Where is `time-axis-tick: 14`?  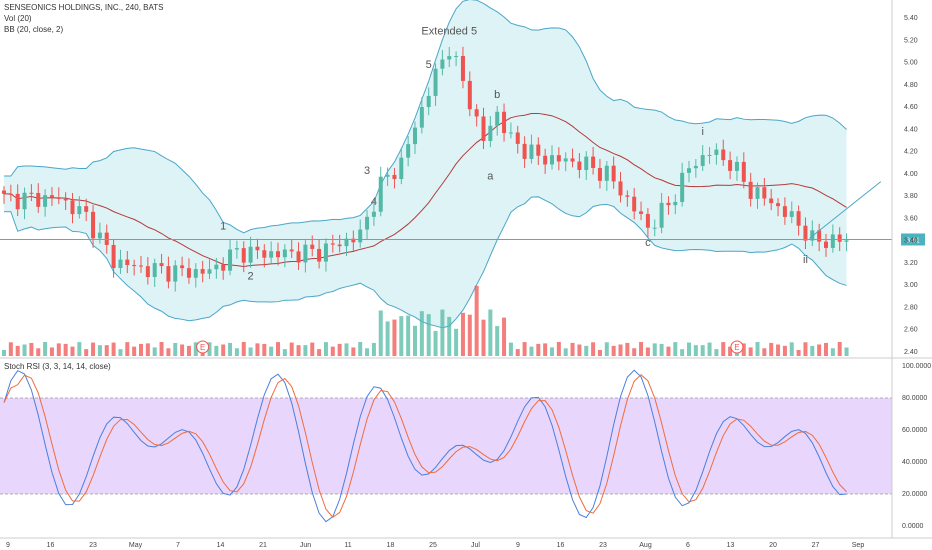 time-axis-tick: 14 is located at coordinates (221, 545).